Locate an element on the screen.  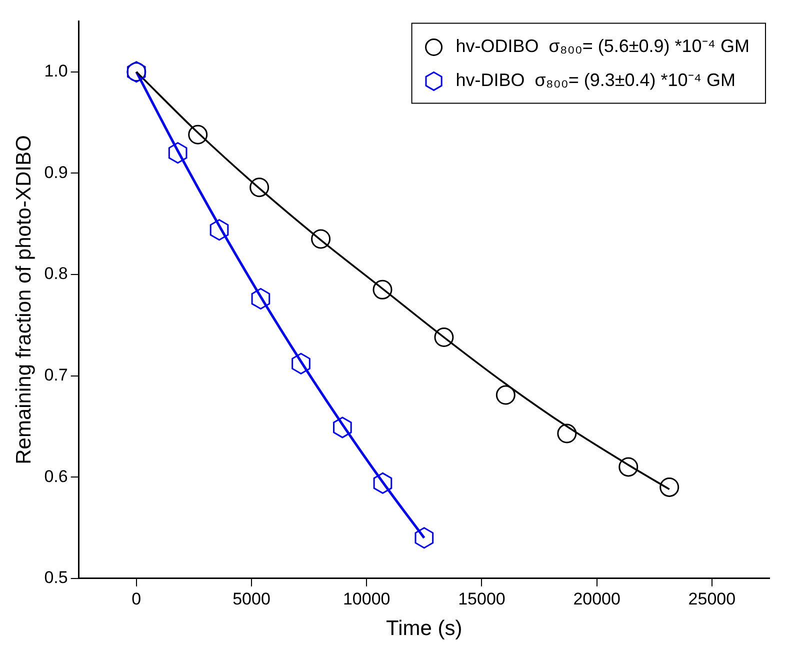
x-tick-label: 20000 is located at coordinates (596, 598).